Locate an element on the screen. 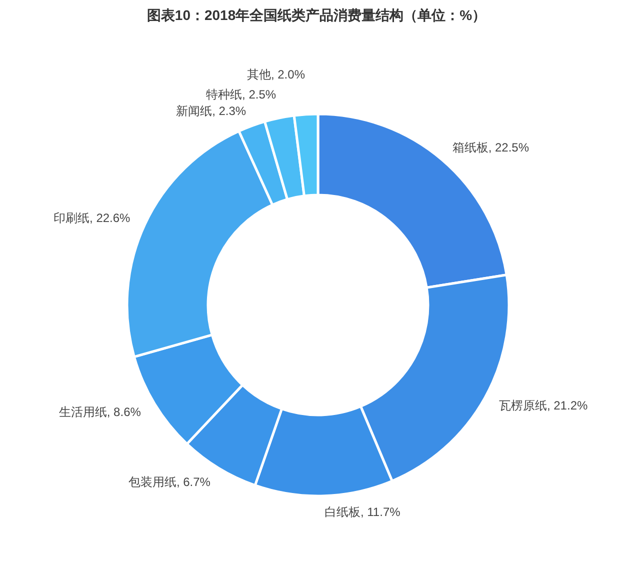 This screenshot has height=581, width=633. slice-label: 特种纸, 2.5% is located at coordinates (241, 94).